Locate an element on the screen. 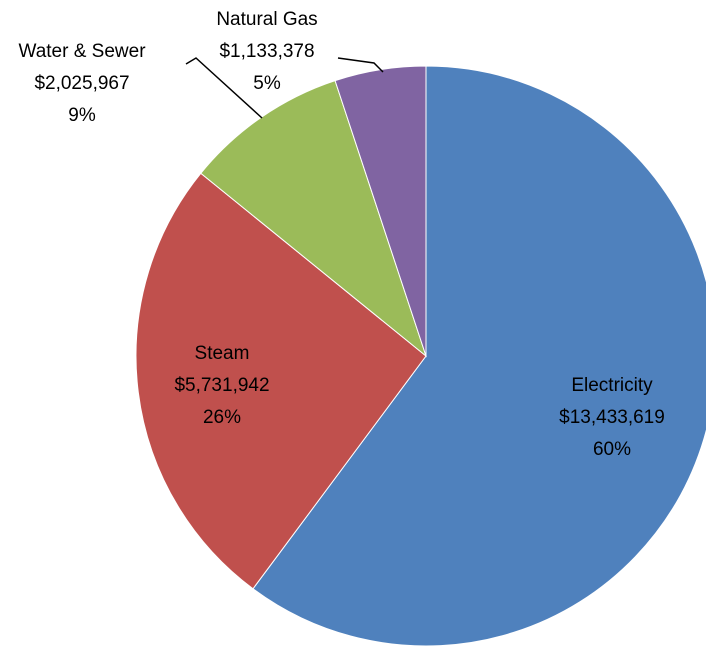 This screenshot has width=706, height=648. slice-value-label: $2,025,967 is located at coordinates (81, 83).